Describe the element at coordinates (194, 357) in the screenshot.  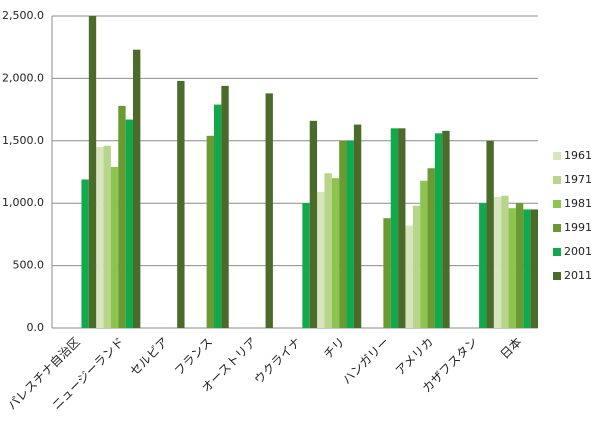
I see `x-tick-label: フランス` at that location.